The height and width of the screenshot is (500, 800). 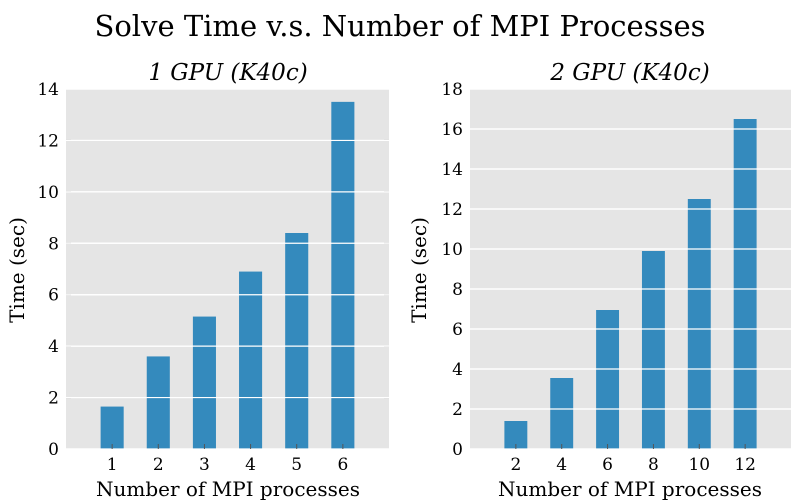 I want to click on y-axis-label-1: Time (sec), so click(x=17, y=270).